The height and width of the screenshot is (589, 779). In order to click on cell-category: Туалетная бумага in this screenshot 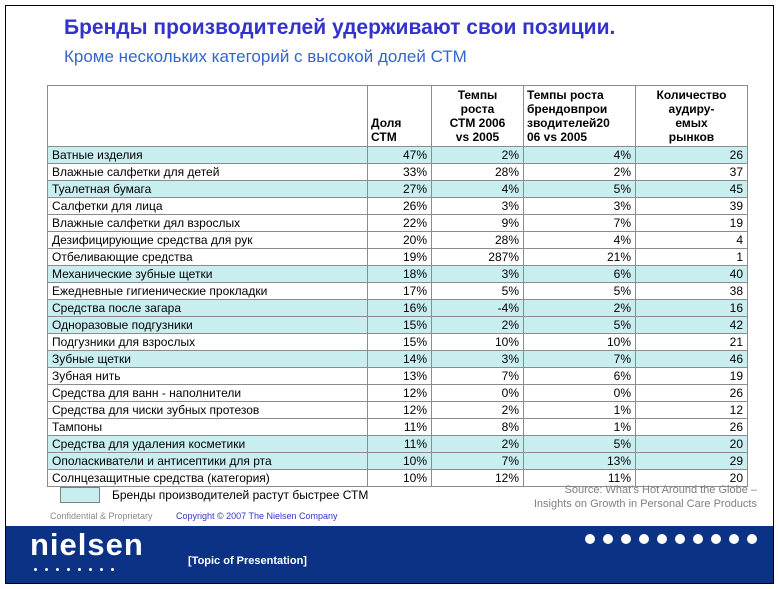, I will do `click(207, 189)`.